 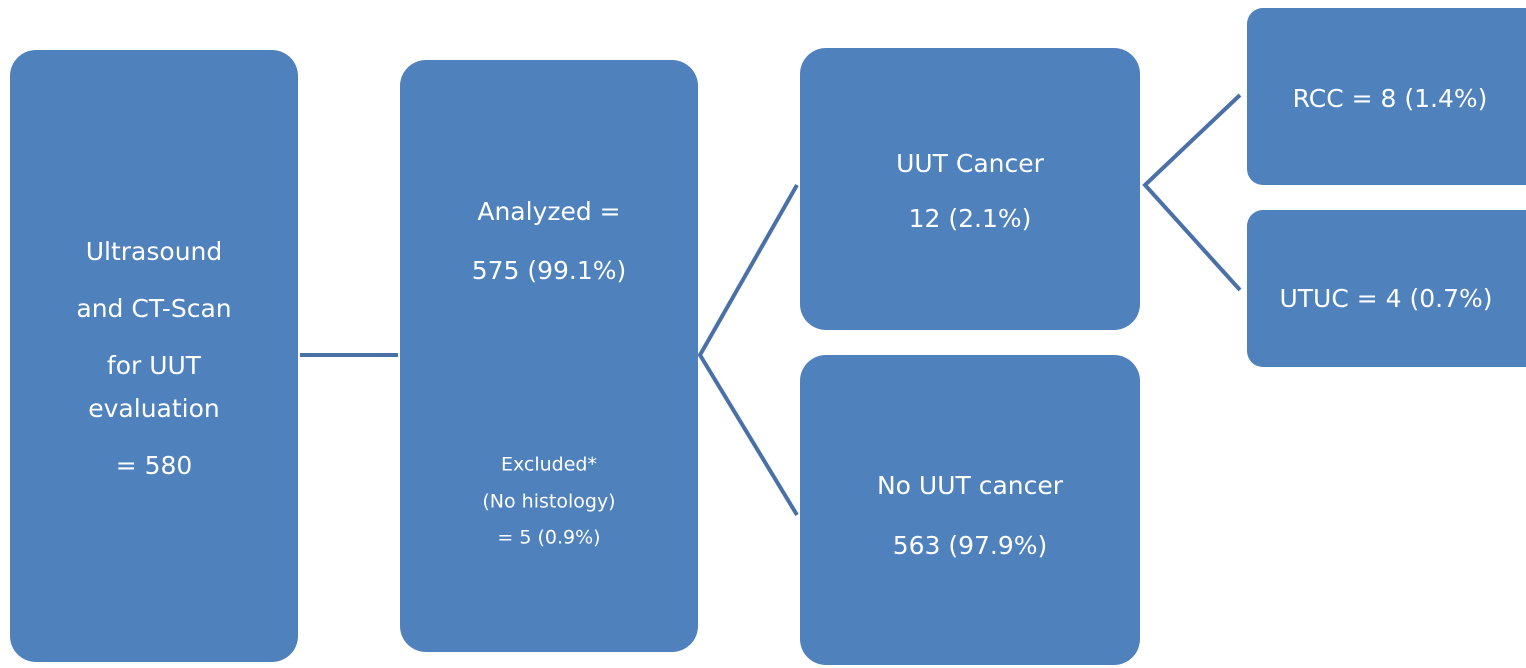 What do you see at coordinates (153, 308) in the screenshot?
I see `node-label: and CT-Scan` at bounding box center [153, 308].